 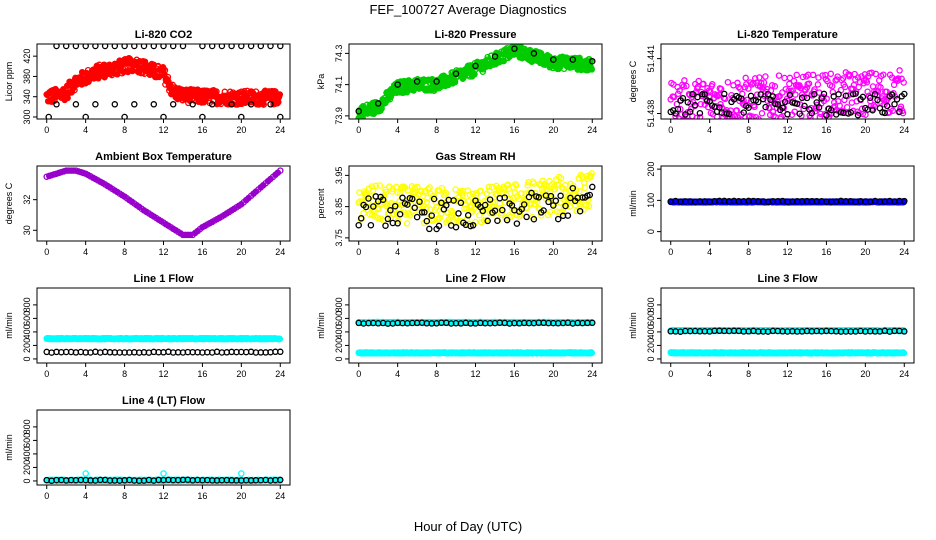 I want to click on y-tick-label: 3.85, so click(x=339, y=207).